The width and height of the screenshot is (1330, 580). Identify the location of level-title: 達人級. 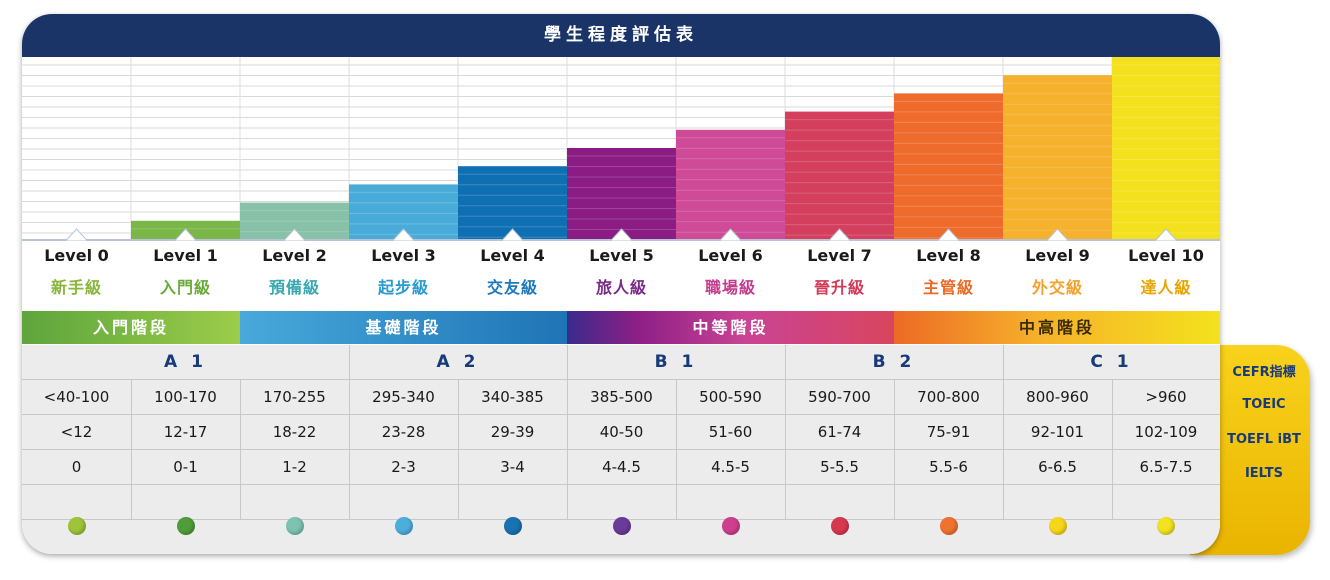
(1166, 287).